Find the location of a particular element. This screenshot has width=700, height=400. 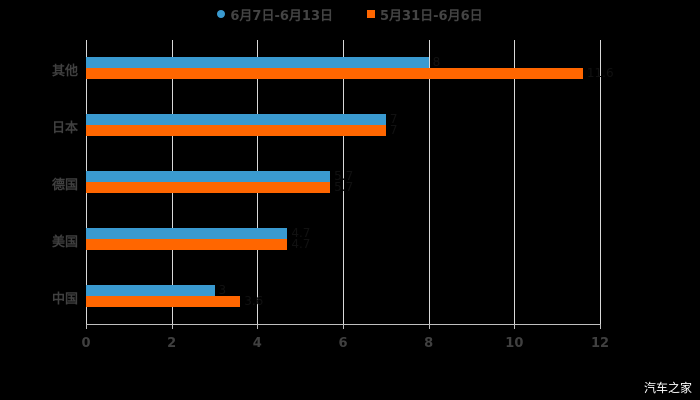

data-value-label: 3 is located at coordinates (222, 289).